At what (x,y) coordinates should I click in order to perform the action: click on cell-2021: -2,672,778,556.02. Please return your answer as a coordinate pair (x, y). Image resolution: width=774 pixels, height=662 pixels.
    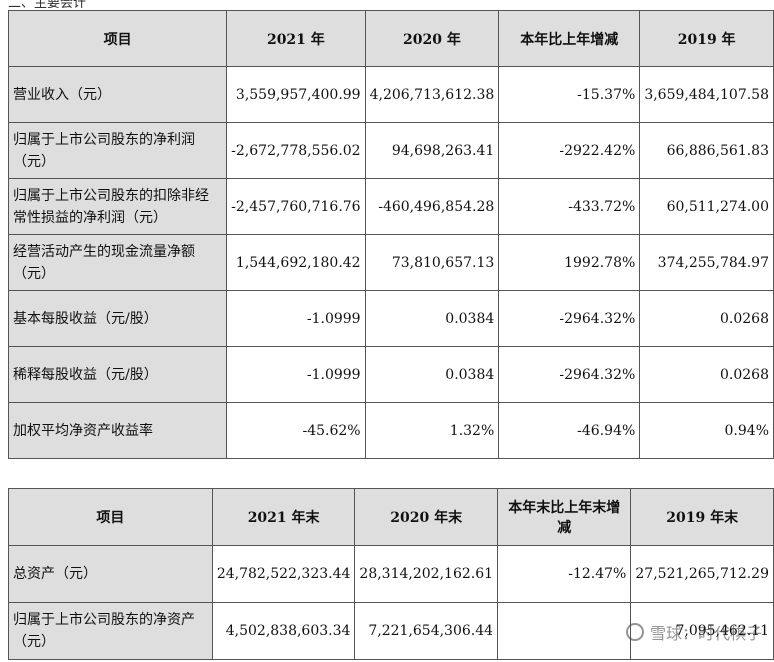
    Looking at the image, I should click on (296, 150).